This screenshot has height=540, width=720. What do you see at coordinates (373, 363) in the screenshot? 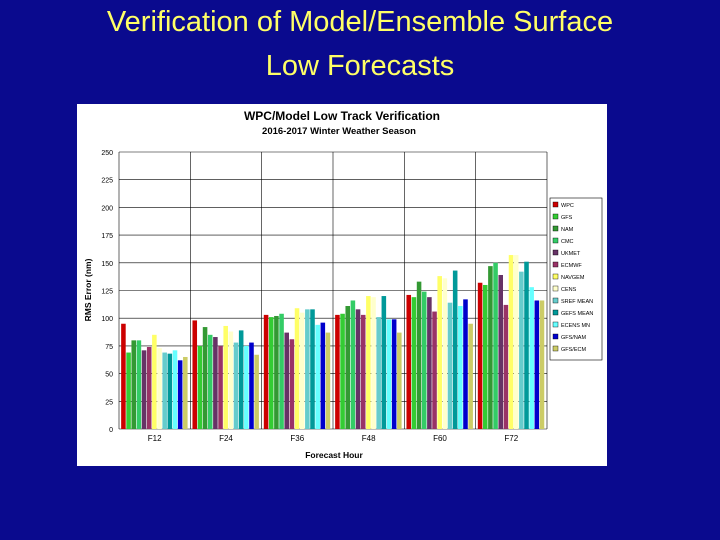
I see `bar-cens-f48` at bounding box center [373, 363].